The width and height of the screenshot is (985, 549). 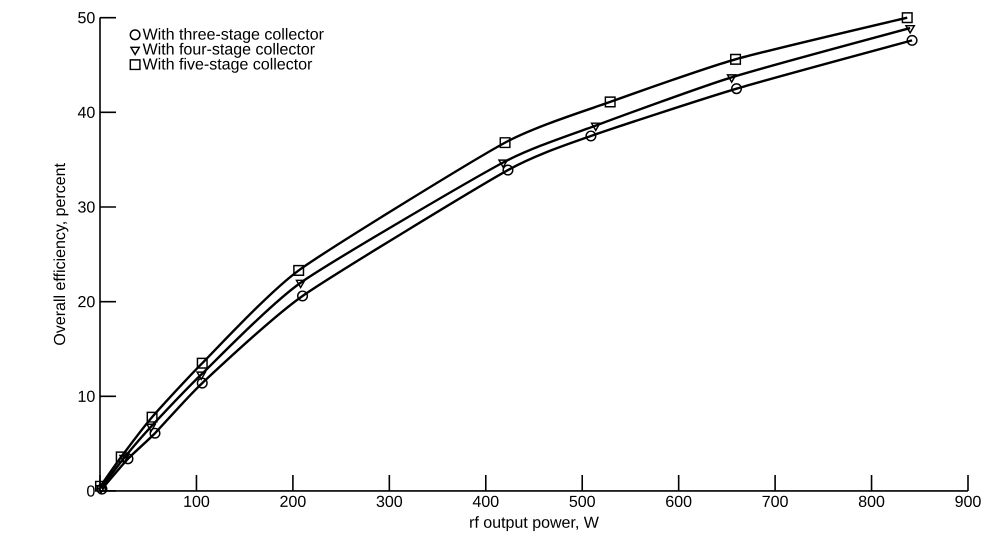 I want to click on x-tick-label: 400, so click(x=485, y=502).